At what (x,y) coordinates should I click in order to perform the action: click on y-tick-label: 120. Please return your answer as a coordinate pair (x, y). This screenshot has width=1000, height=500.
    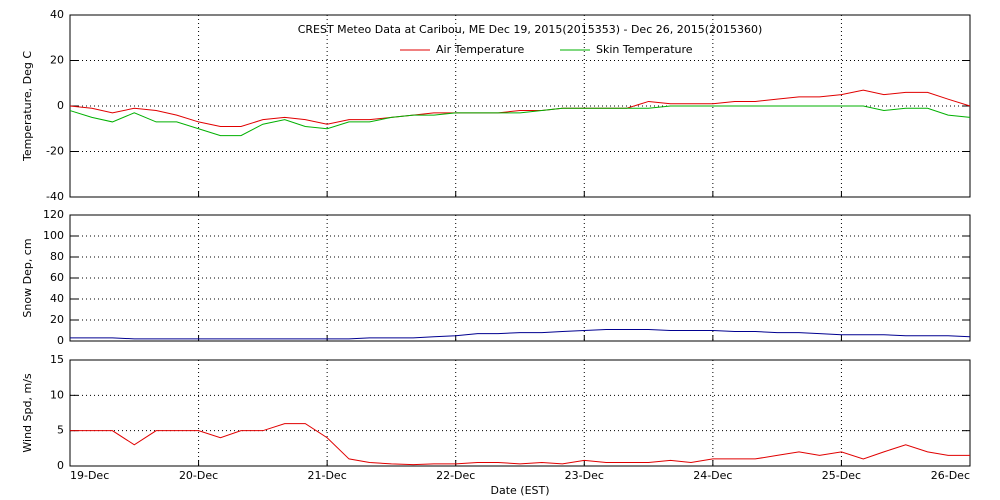
    Looking at the image, I should click on (53, 214).